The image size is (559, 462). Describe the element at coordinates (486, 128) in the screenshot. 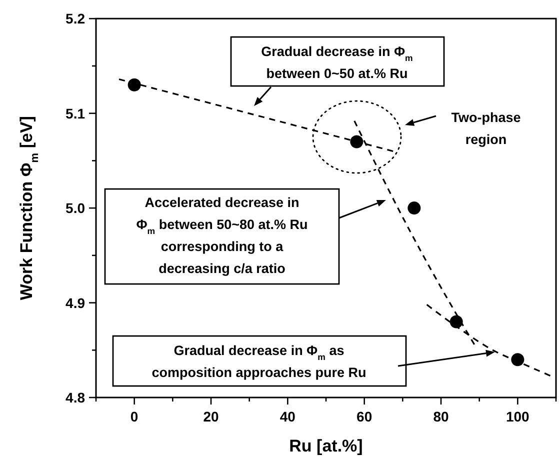

I see `annotation: Two-phase region` at that location.